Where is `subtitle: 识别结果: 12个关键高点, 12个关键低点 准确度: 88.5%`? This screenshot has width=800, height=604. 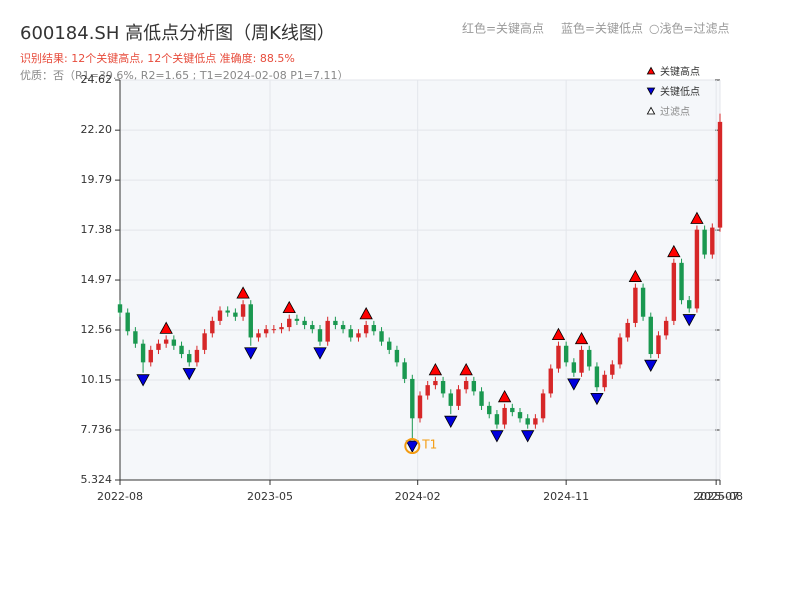 subtitle: 识别结果: 12个关键高点, 12个关键低点 准确度: 88.5% is located at coordinates (157, 58).